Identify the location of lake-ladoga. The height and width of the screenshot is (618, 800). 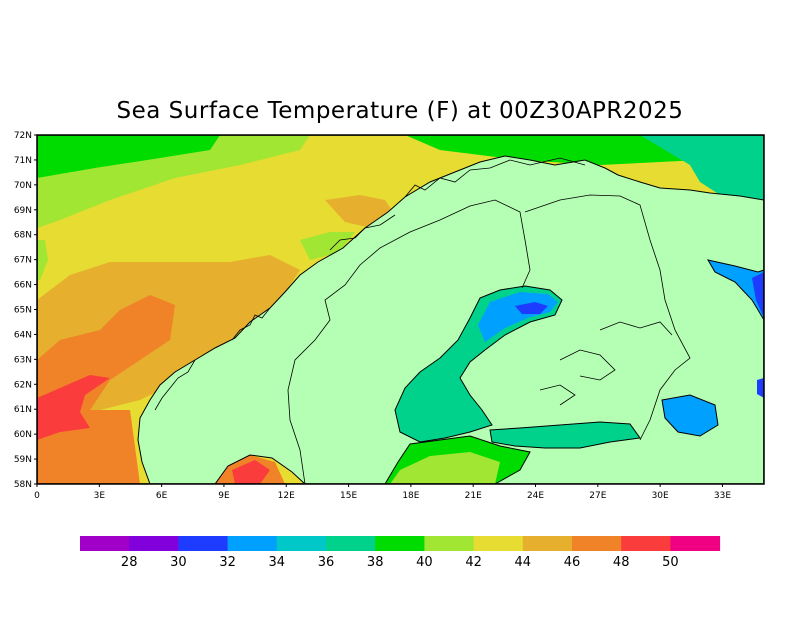
(690, 415).